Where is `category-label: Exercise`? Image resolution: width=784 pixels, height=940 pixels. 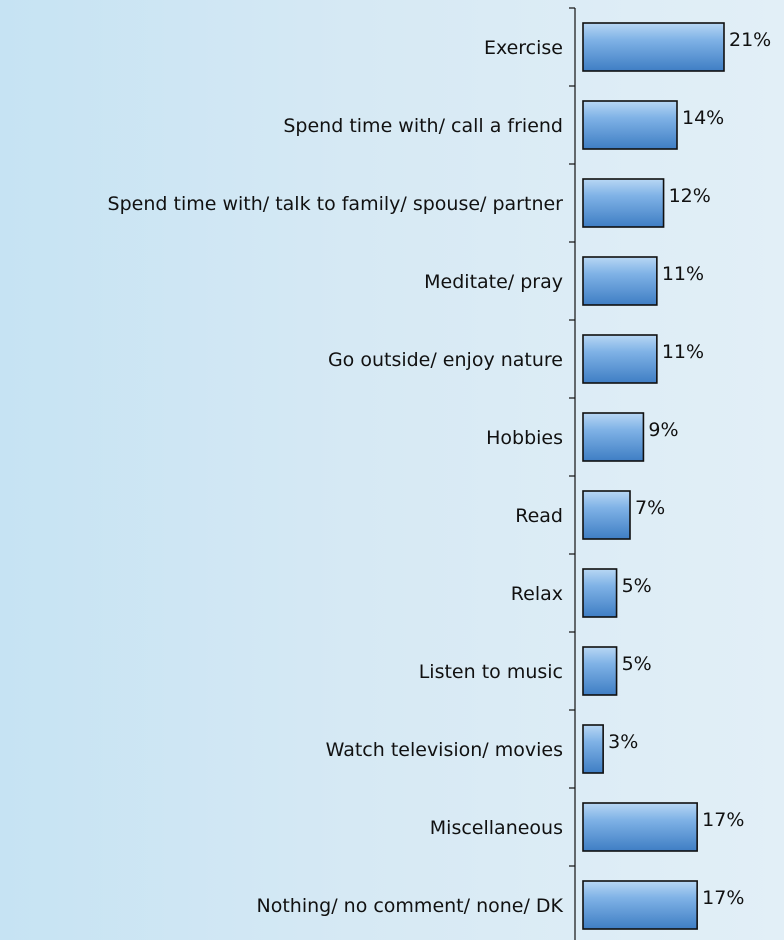 category-label: Exercise is located at coordinates (523, 48).